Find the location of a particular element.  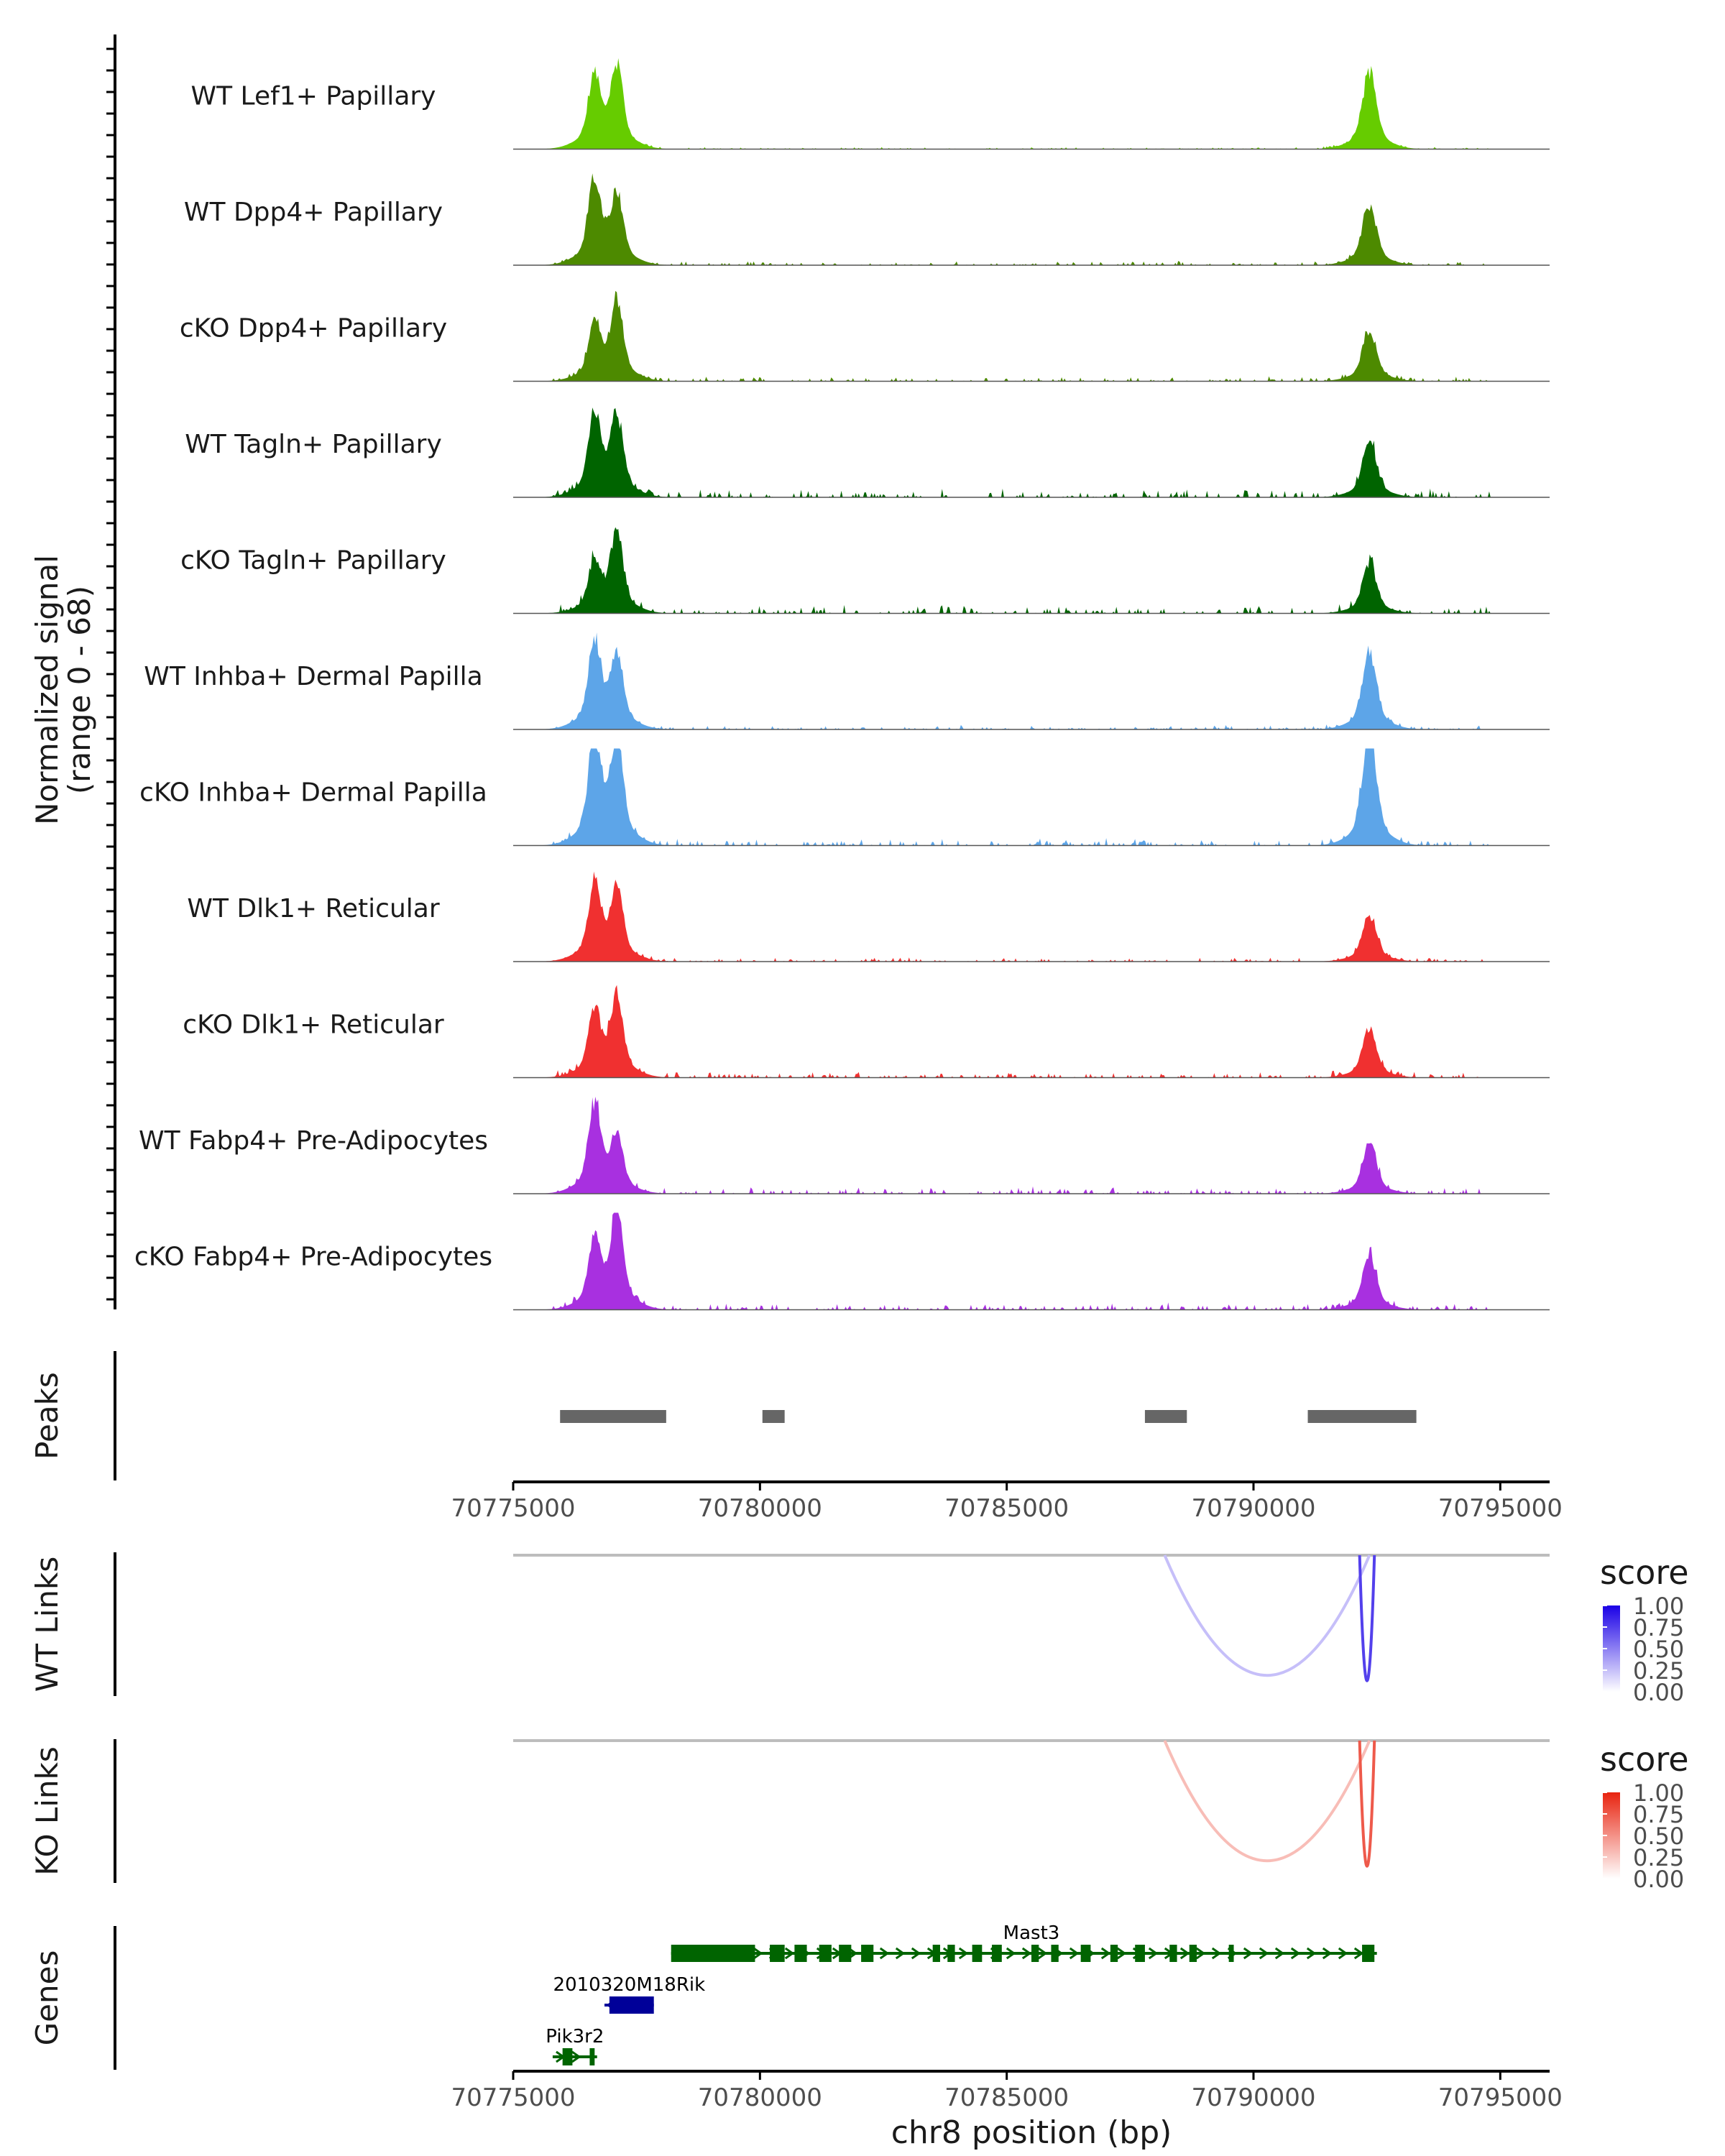

track-3: WT Tagln+ Papillary is located at coordinates (867, 452).